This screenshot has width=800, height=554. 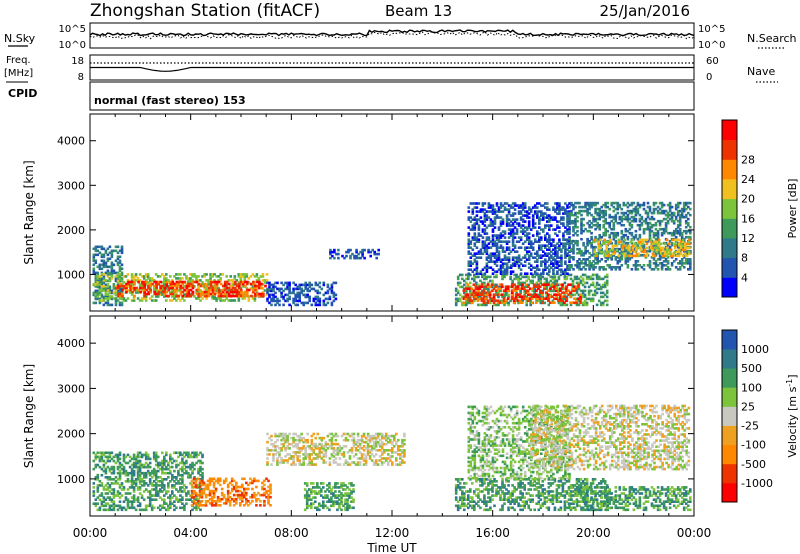 I want to click on freq-tick-bottom: 8, so click(x=81, y=77).